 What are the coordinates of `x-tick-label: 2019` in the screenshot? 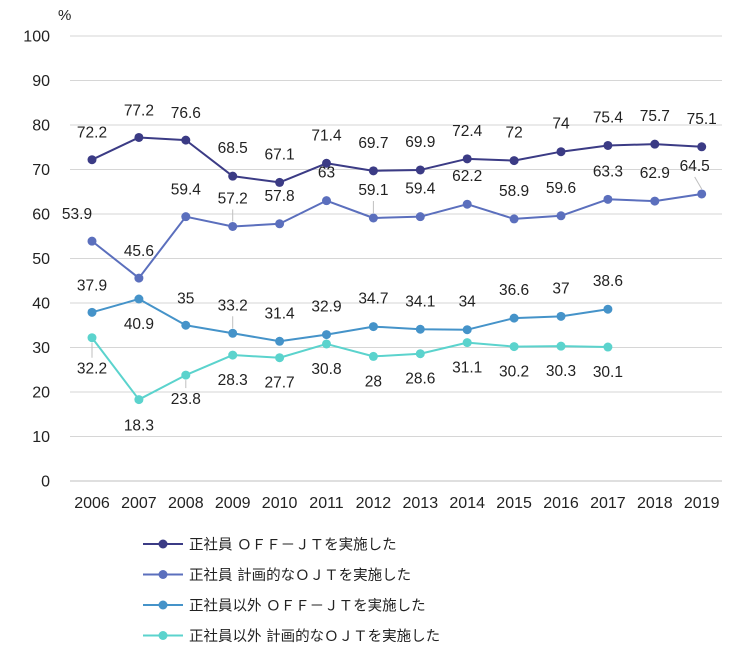 It's located at (702, 503).